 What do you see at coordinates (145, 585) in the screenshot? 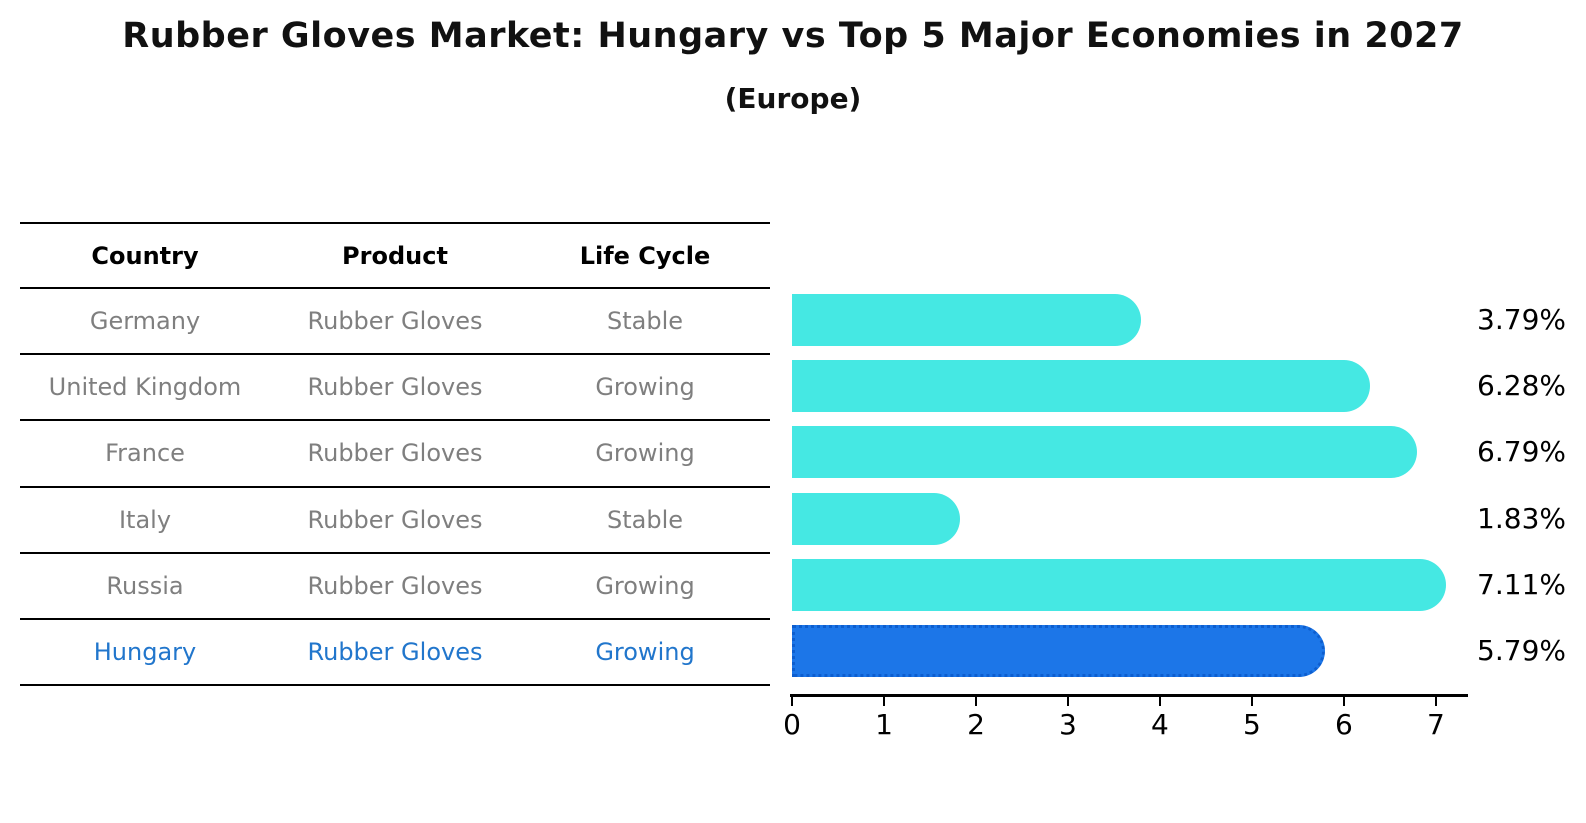
I see `cell-country: Russia` at bounding box center [145, 585].